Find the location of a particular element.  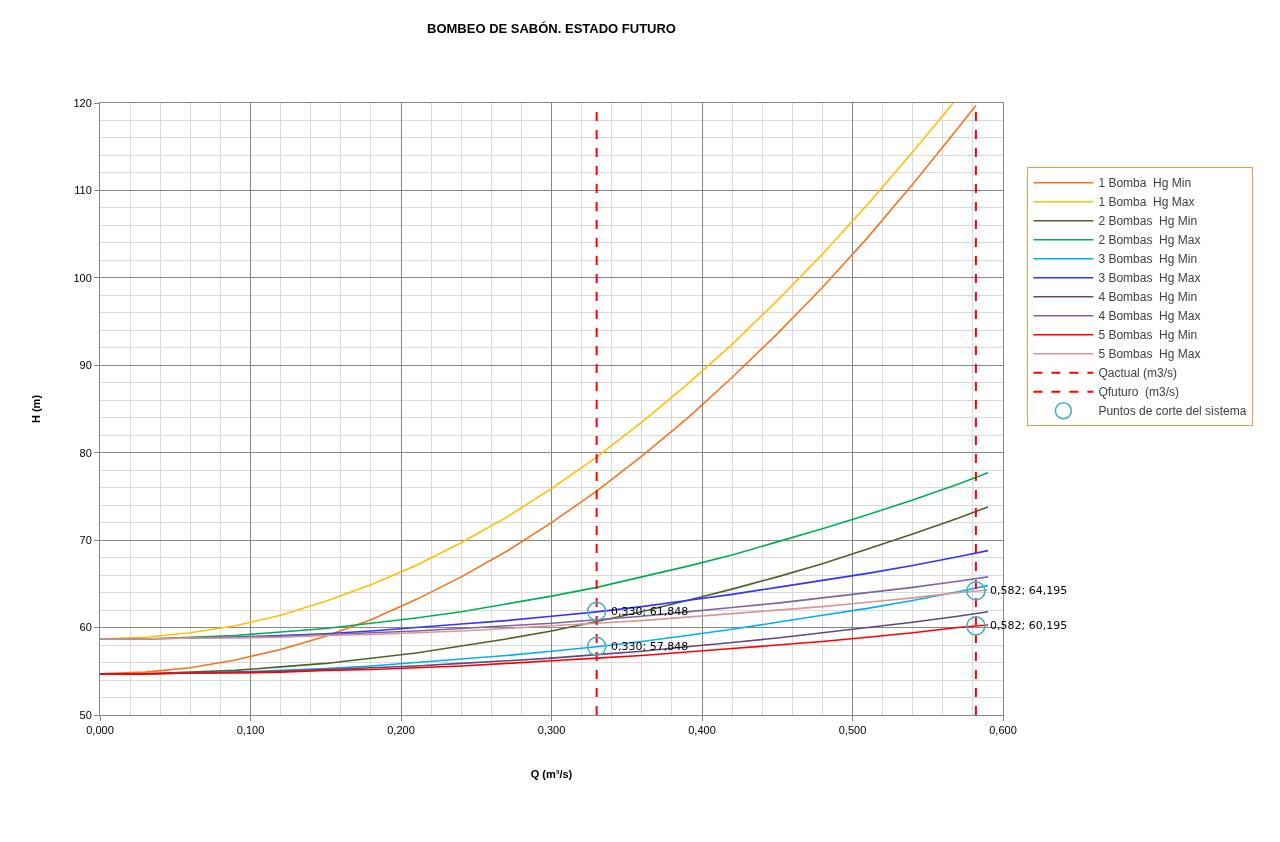

legend-label: Qfuturo (m3/s) is located at coordinates (1139, 392).